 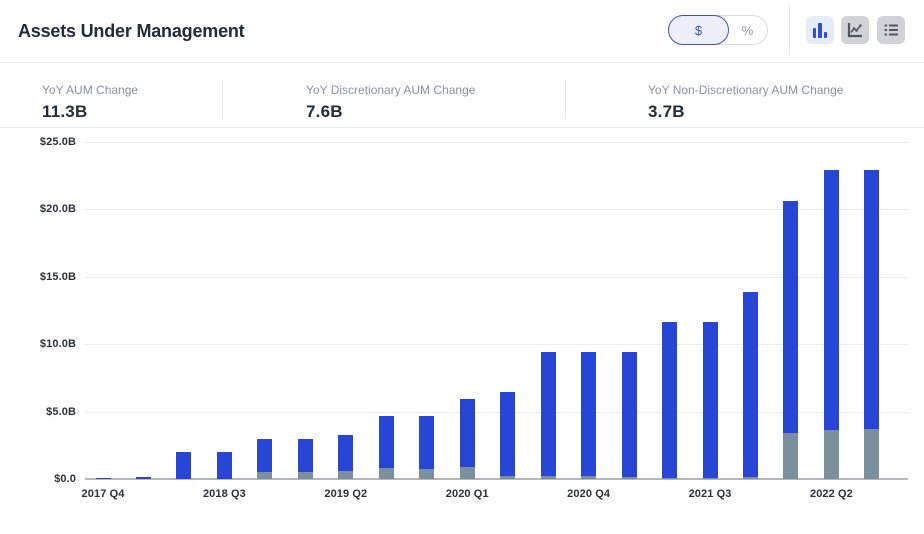 I want to click on y-axis-tick-label: $15.0B, so click(x=57, y=276).